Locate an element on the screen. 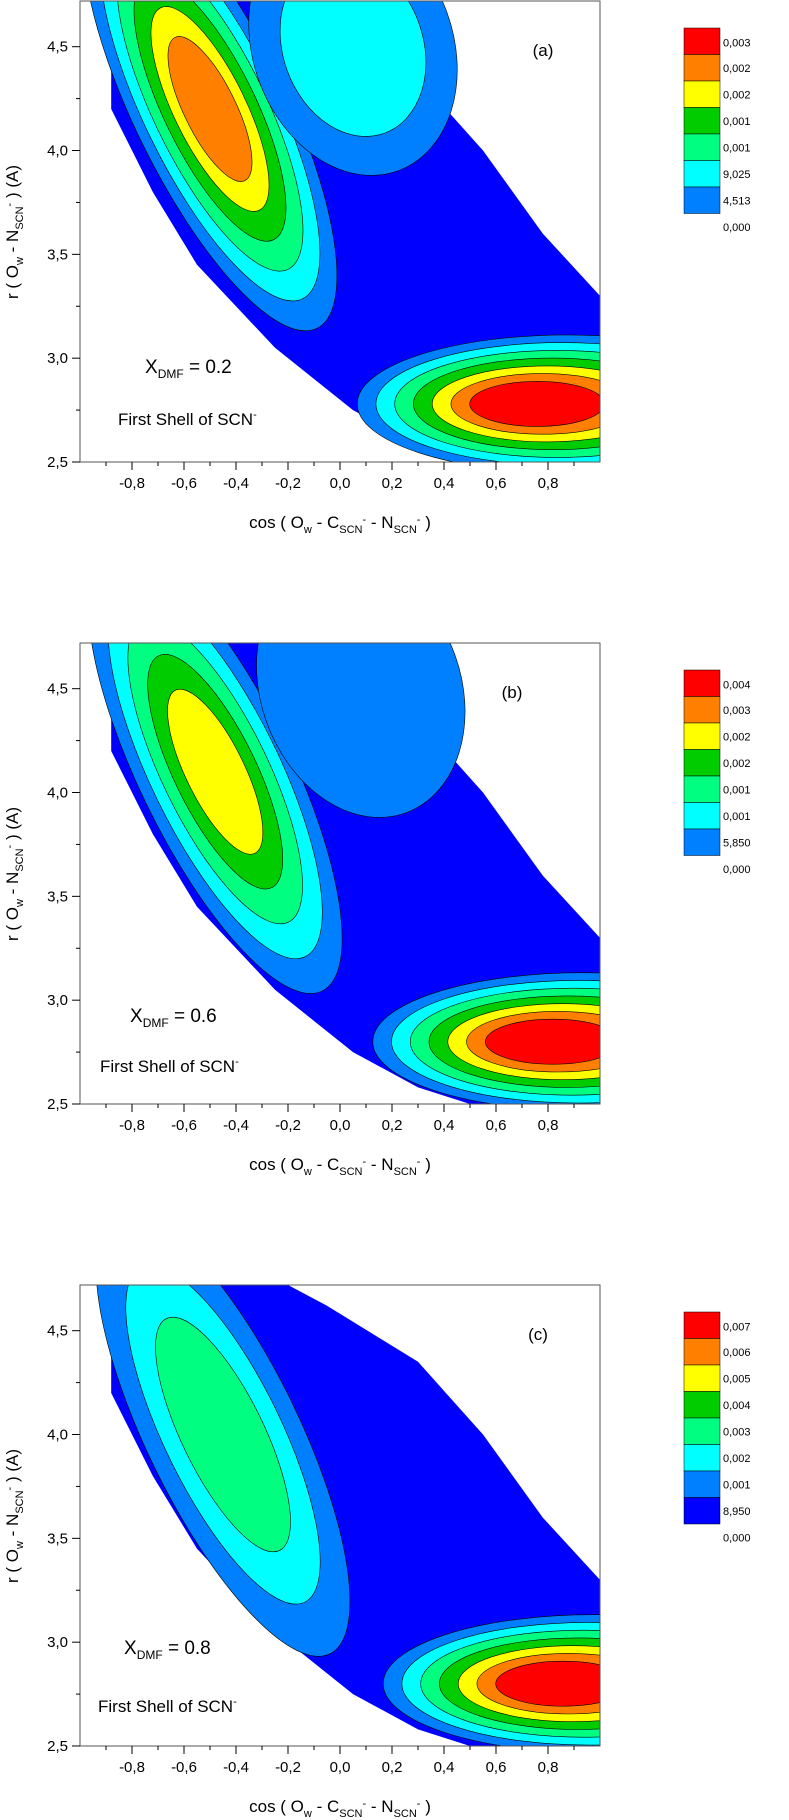  x-axis-title-part: - N is located at coordinates (379, 1806).